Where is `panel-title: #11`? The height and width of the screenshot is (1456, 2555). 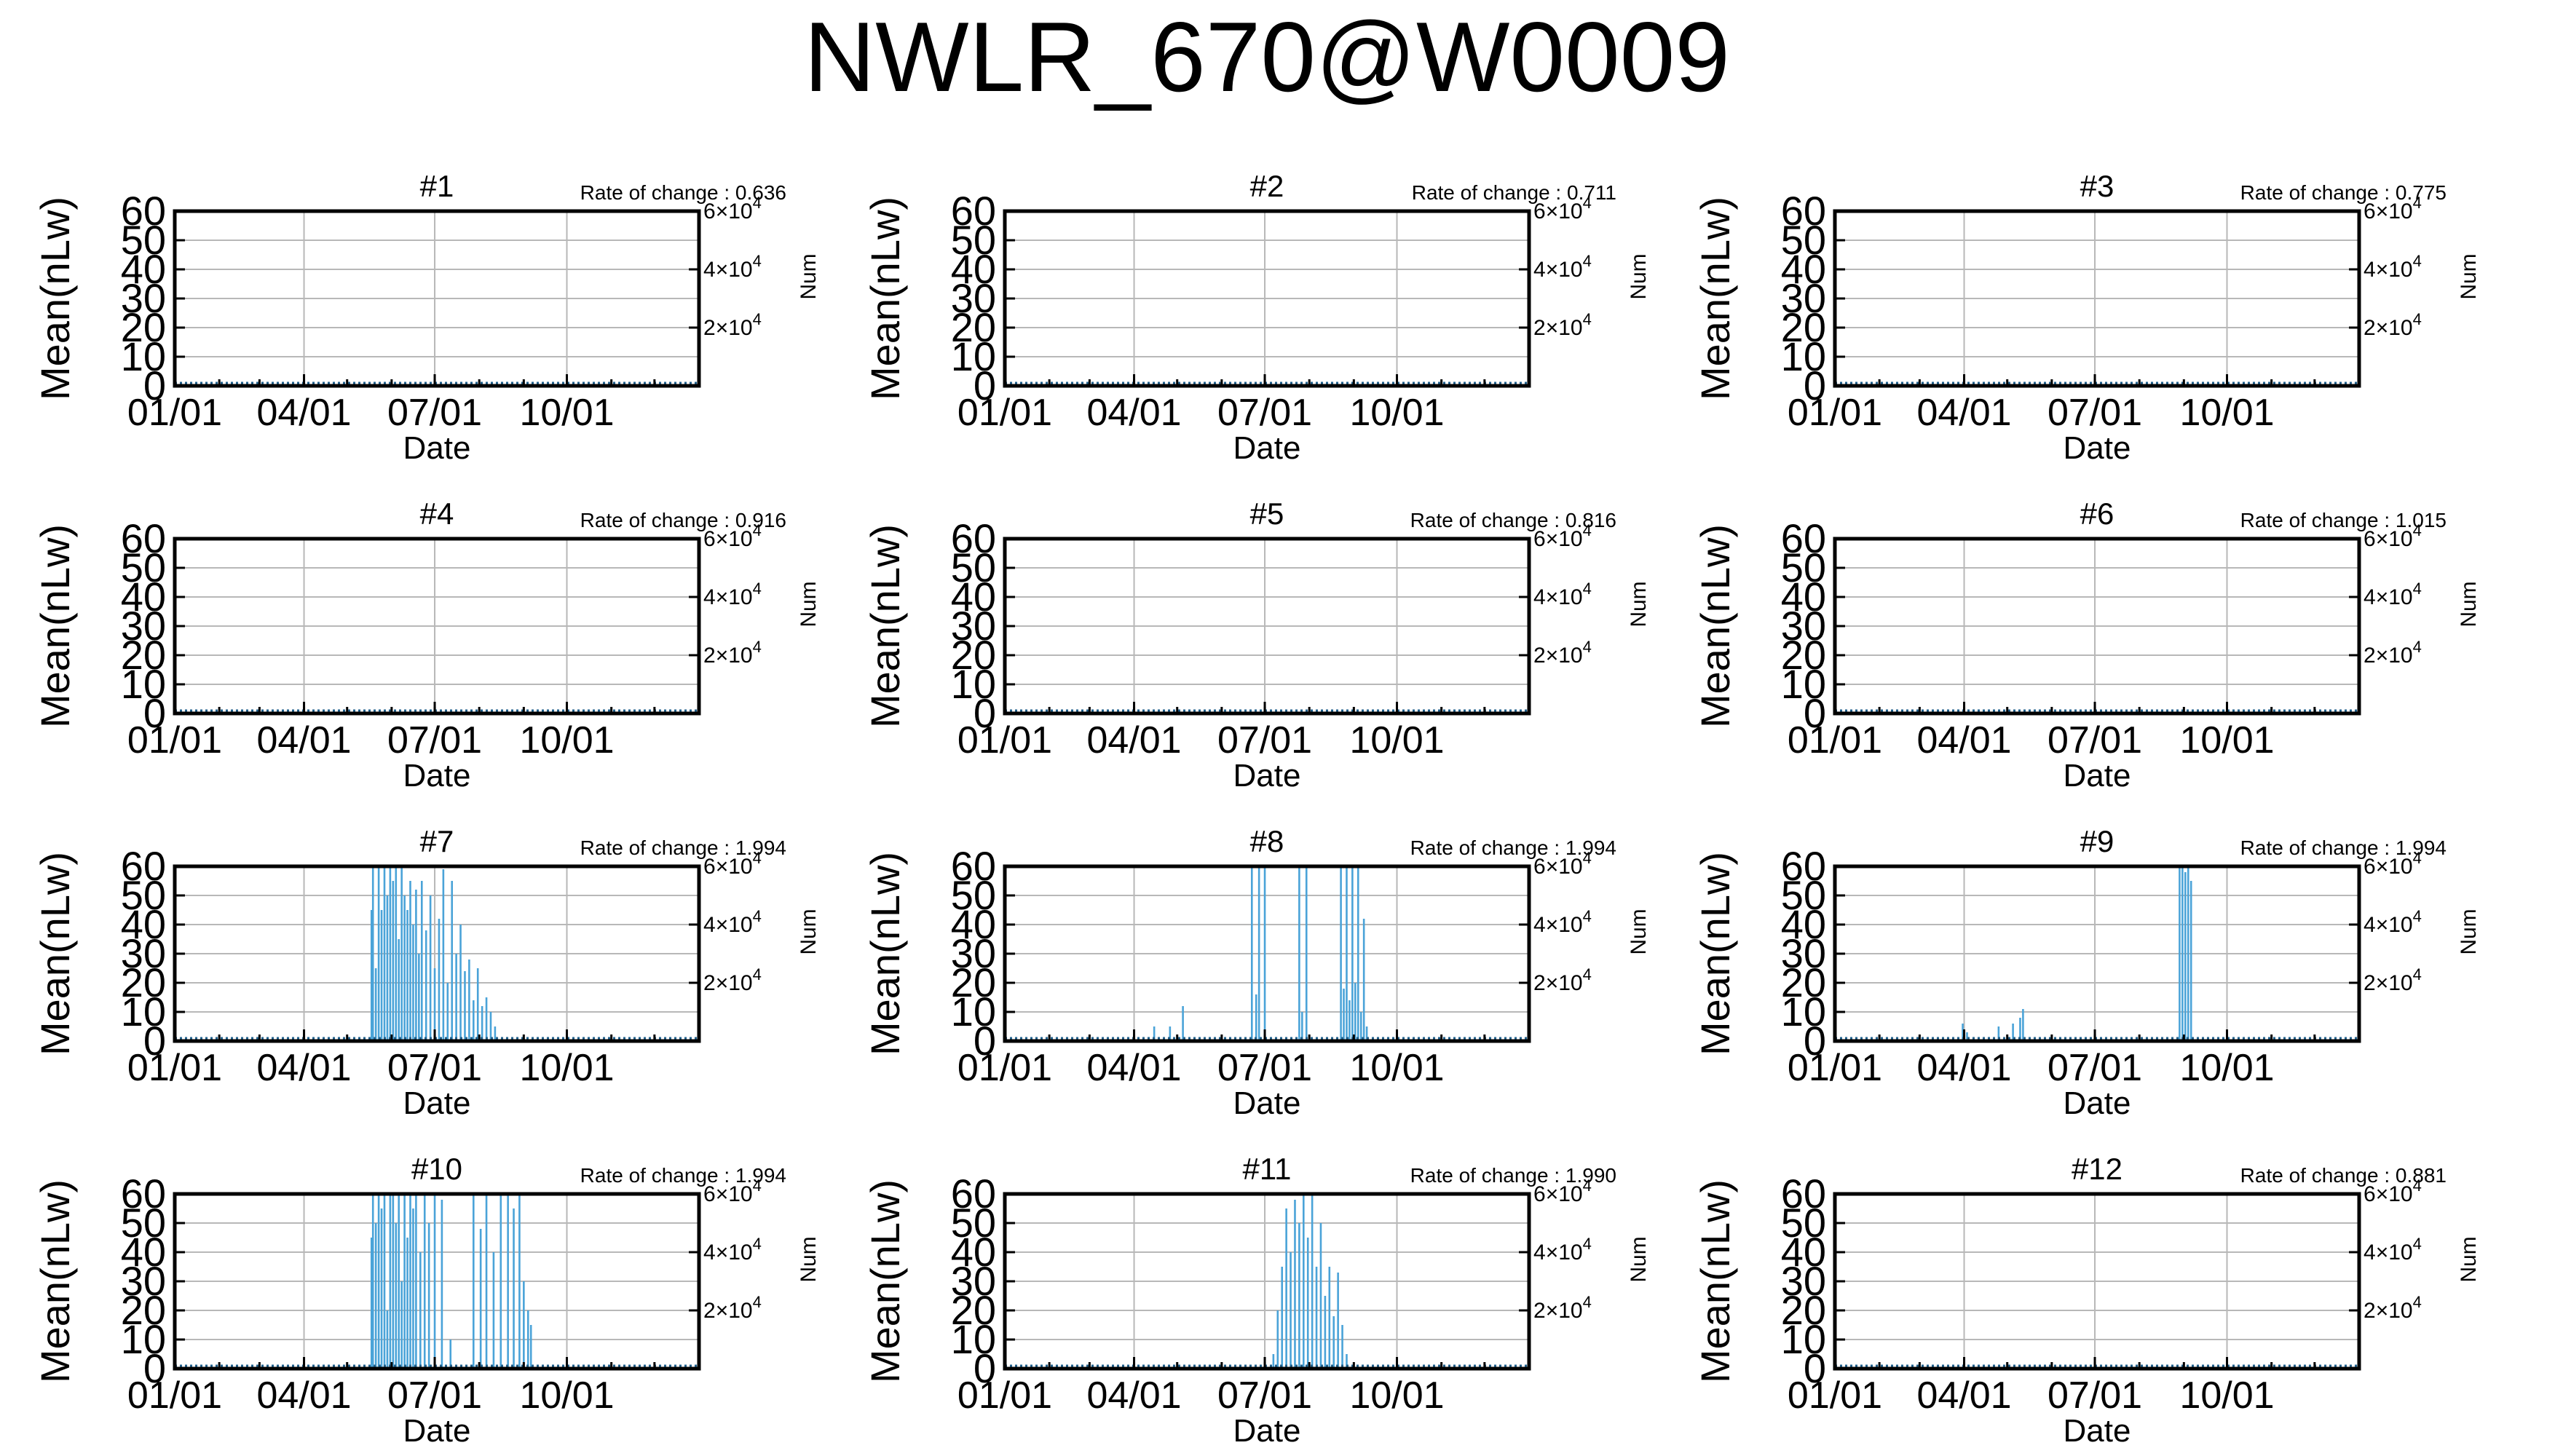 panel-title: #11 is located at coordinates (1267, 1169).